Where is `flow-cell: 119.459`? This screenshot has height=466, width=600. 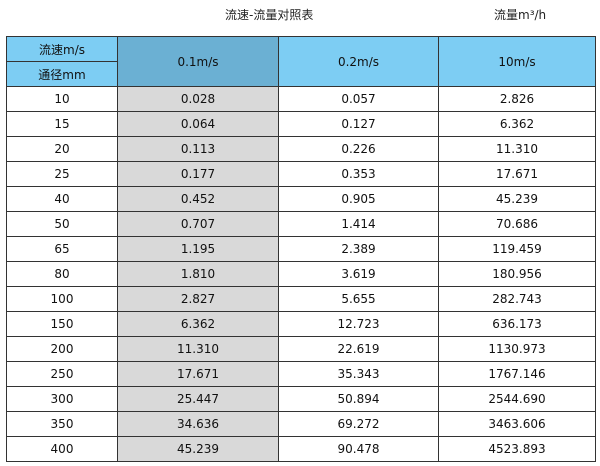 flow-cell: 119.459 is located at coordinates (517, 249).